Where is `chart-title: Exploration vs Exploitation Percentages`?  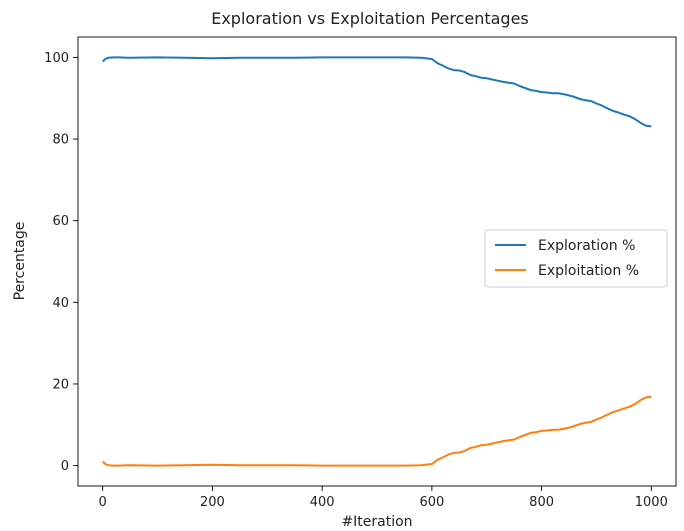 chart-title: Exploration vs Exploitation Percentages is located at coordinates (370, 18).